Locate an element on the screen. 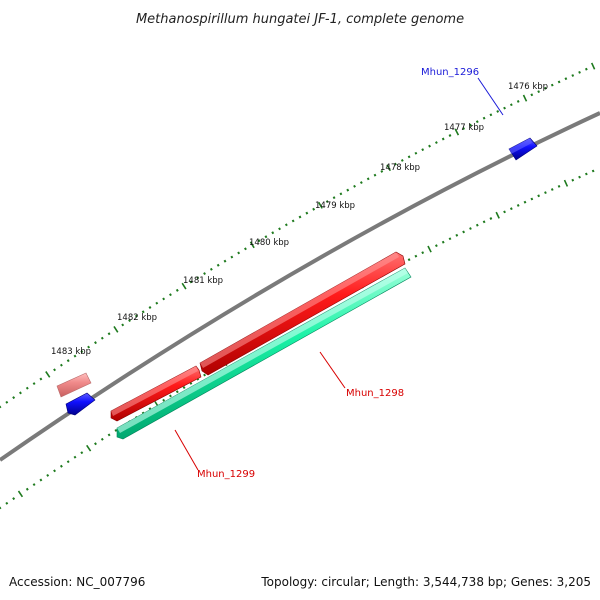  tick-label: 1478 kbp is located at coordinates (400, 168).